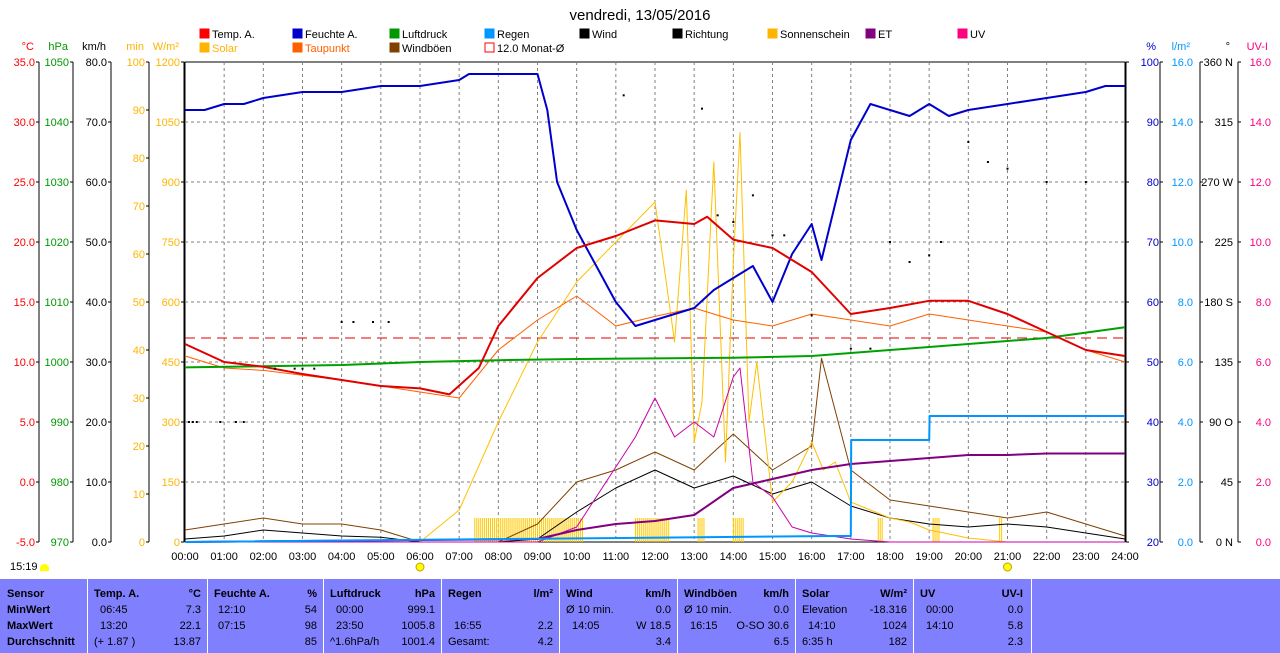  I want to click on right-tick-label: 360 N, so click(1218, 63).